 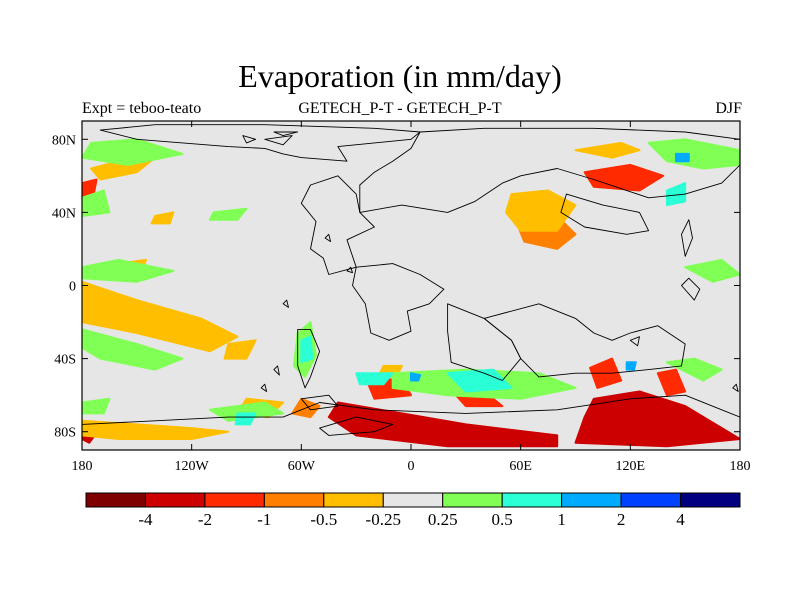 I want to click on lon-tick-label: 120E, so click(x=631, y=466).